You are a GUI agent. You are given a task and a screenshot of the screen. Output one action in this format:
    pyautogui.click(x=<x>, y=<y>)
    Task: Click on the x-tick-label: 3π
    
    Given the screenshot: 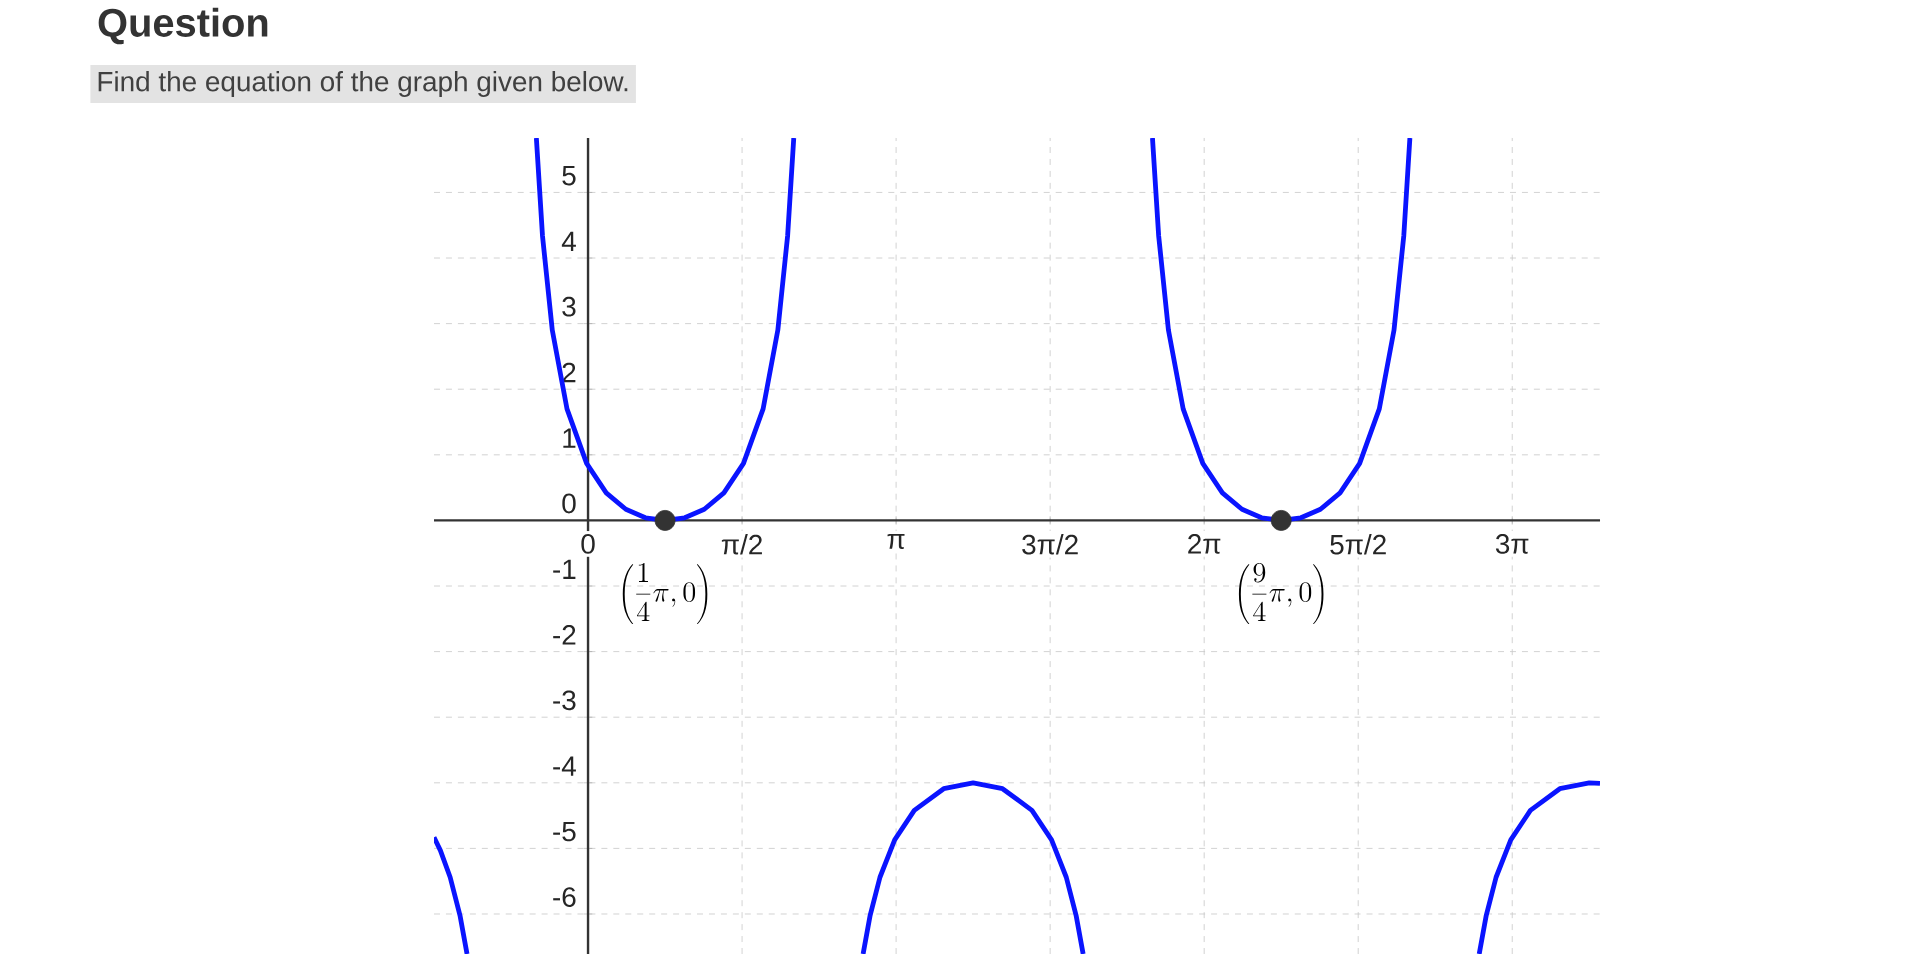 What is the action you would take?
    pyautogui.click(x=1512, y=544)
    